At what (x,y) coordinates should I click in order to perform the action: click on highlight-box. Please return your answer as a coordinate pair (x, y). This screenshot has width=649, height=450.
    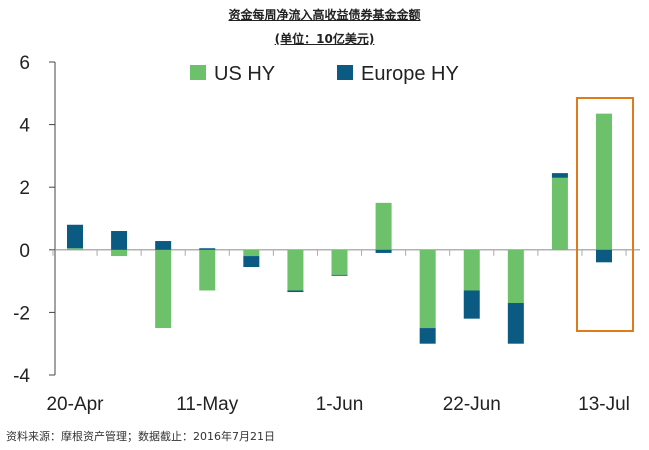
    Looking at the image, I should click on (605, 214).